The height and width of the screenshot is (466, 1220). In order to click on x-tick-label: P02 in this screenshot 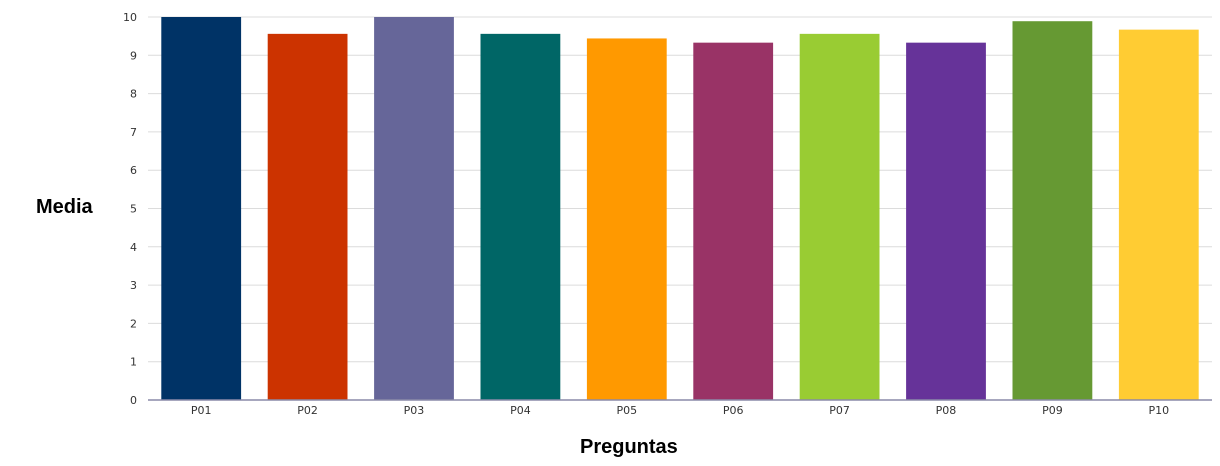, I will do `click(307, 410)`.